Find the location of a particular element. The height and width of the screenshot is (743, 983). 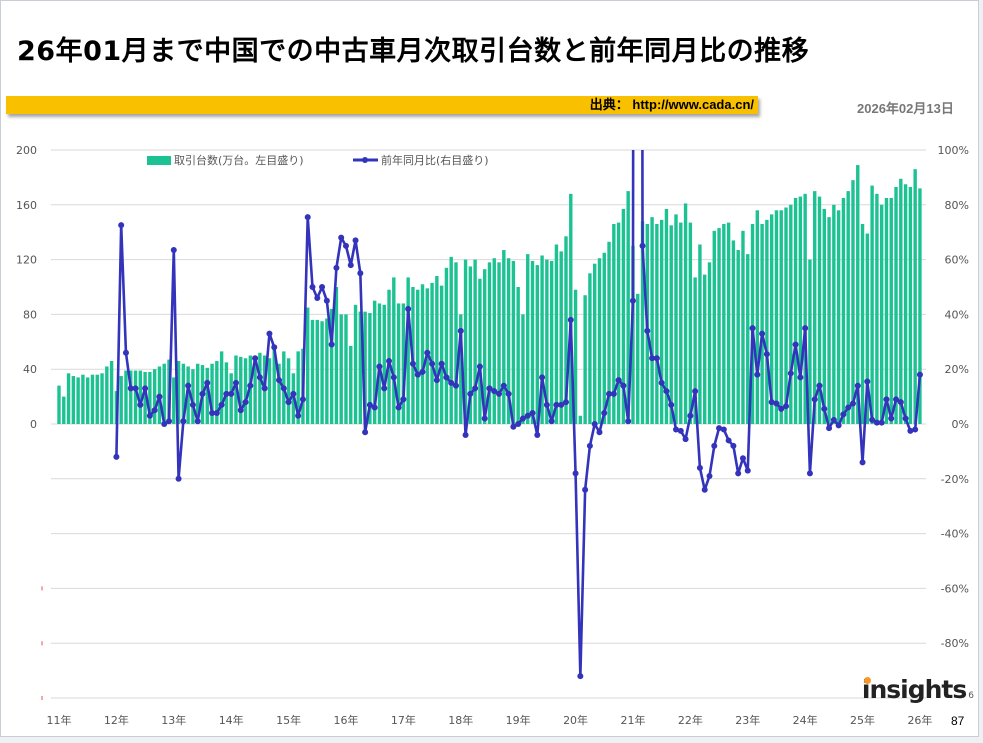

right-axis-tick: -40% is located at coordinates (955, 534).